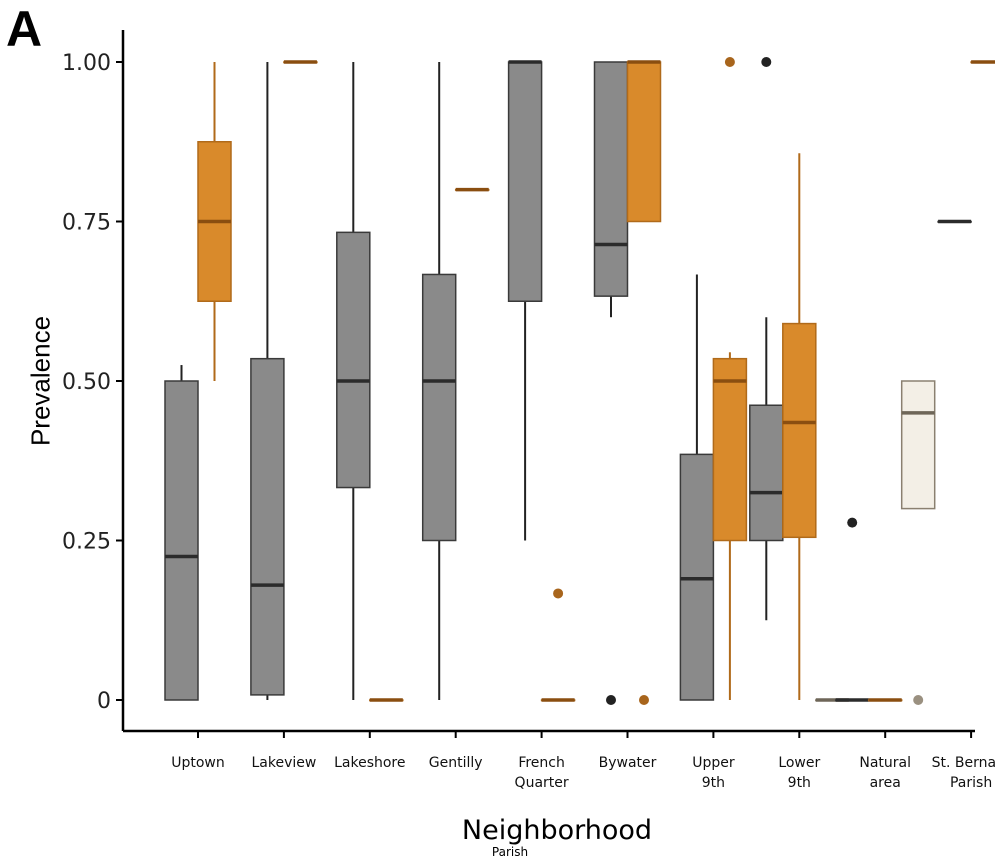 The image size is (995, 861). Describe the element at coordinates (557, 830) in the screenshot. I see `x-axis-title: Neighborhood` at that location.